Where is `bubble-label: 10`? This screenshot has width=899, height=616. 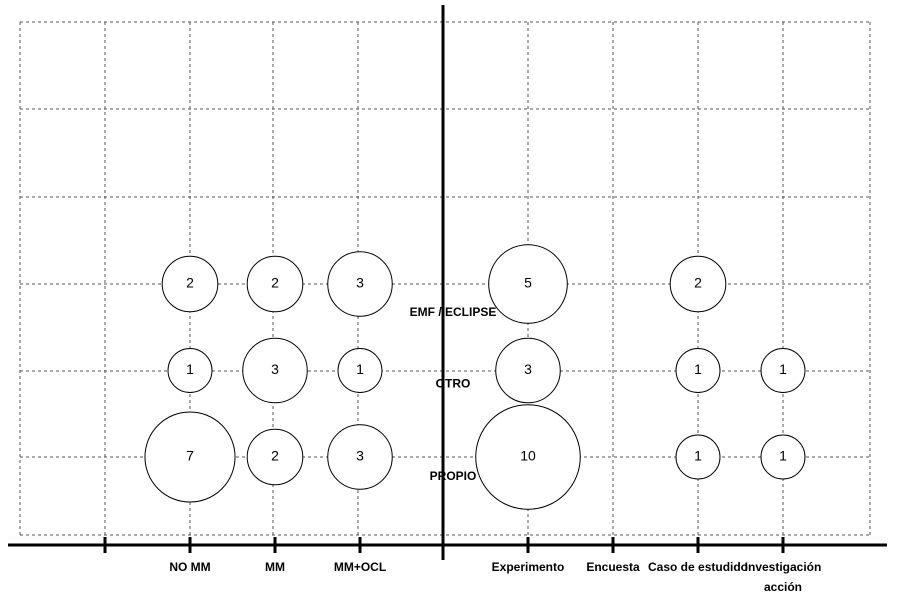
bubble-label: 10 is located at coordinates (528, 456).